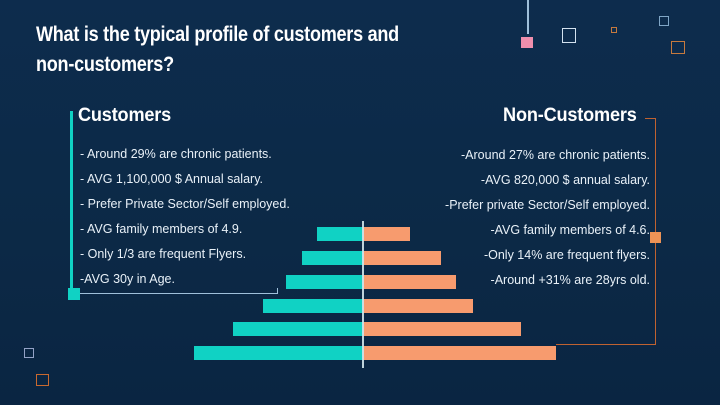 Image resolution: width=720 pixels, height=405 pixels. Describe the element at coordinates (127, 279) in the screenshot. I see `list-item: -AVG 30y in Age.` at that location.